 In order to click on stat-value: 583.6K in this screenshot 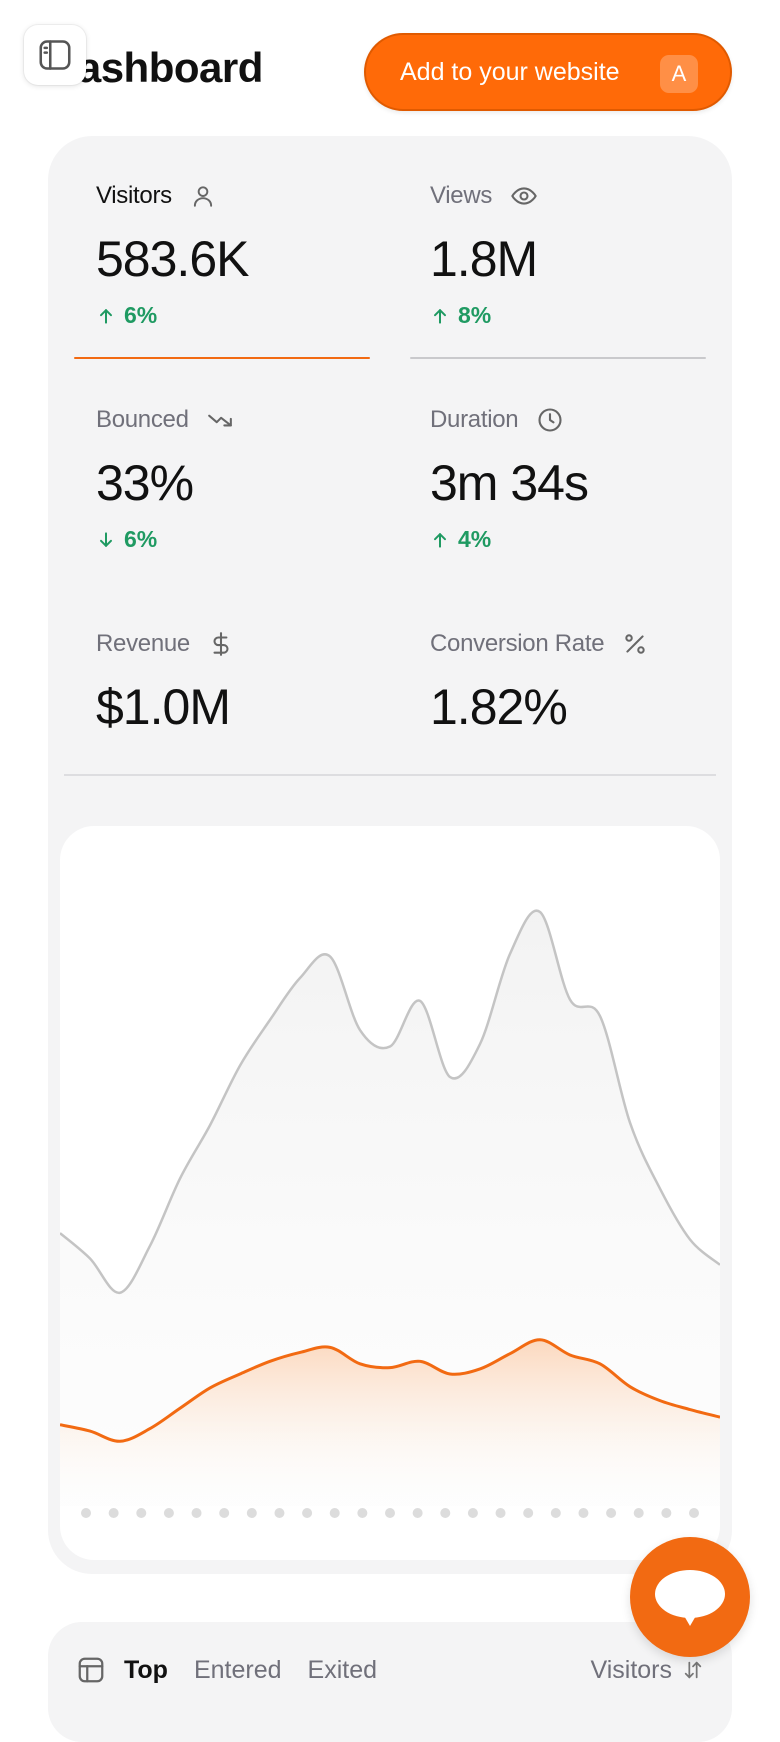, I will do `click(172, 259)`.